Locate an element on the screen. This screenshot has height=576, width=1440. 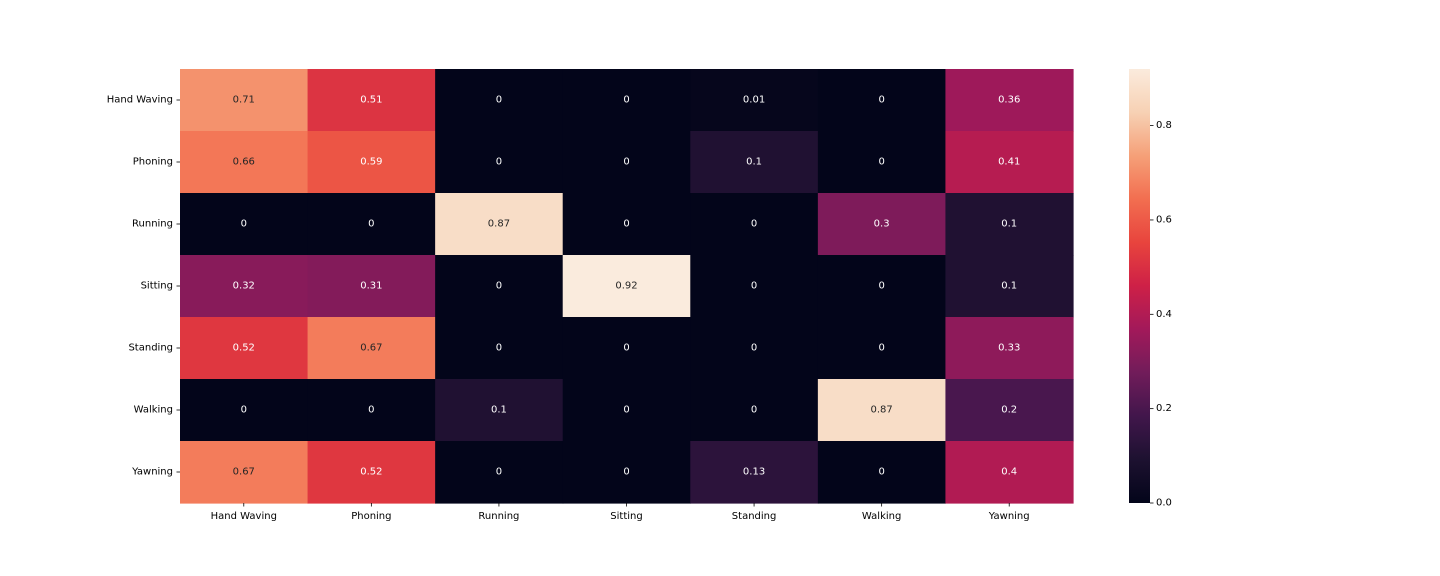
heatmap-cell-yawning-phoning is located at coordinates (371, 472).